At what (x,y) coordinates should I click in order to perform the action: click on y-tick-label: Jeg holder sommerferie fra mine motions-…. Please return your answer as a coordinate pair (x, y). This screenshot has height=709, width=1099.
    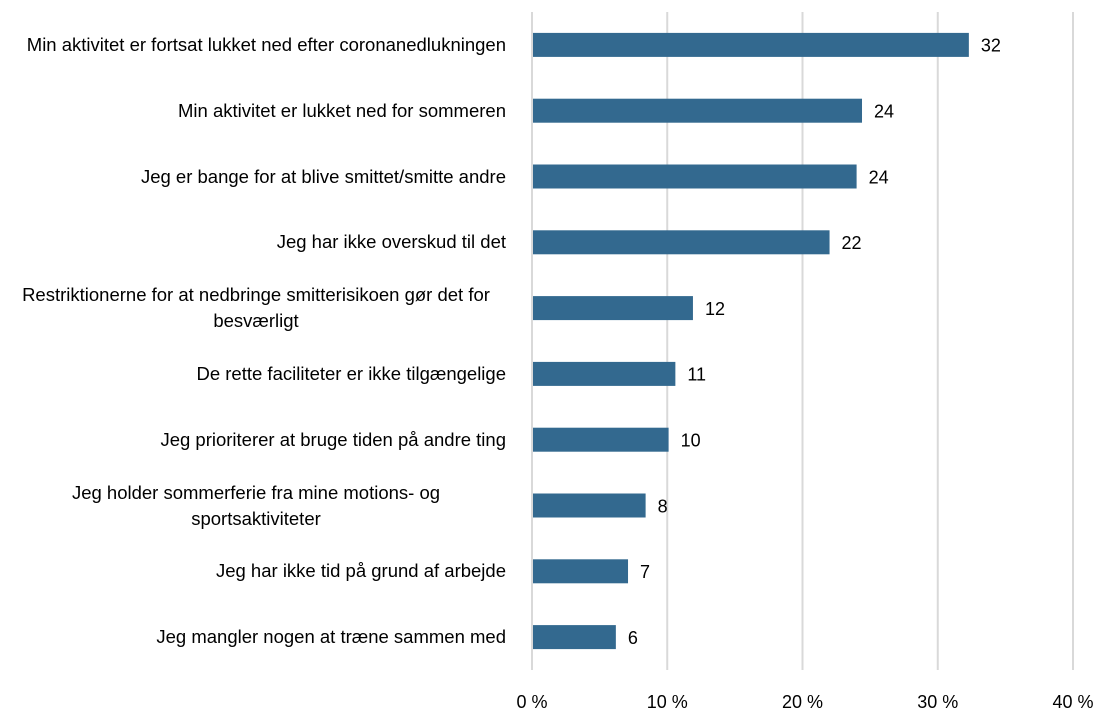
    Looking at the image, I should click on (253, 506).